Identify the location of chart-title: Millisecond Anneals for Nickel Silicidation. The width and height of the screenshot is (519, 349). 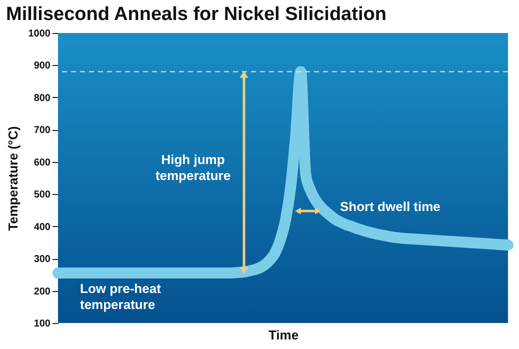
(196, 14).